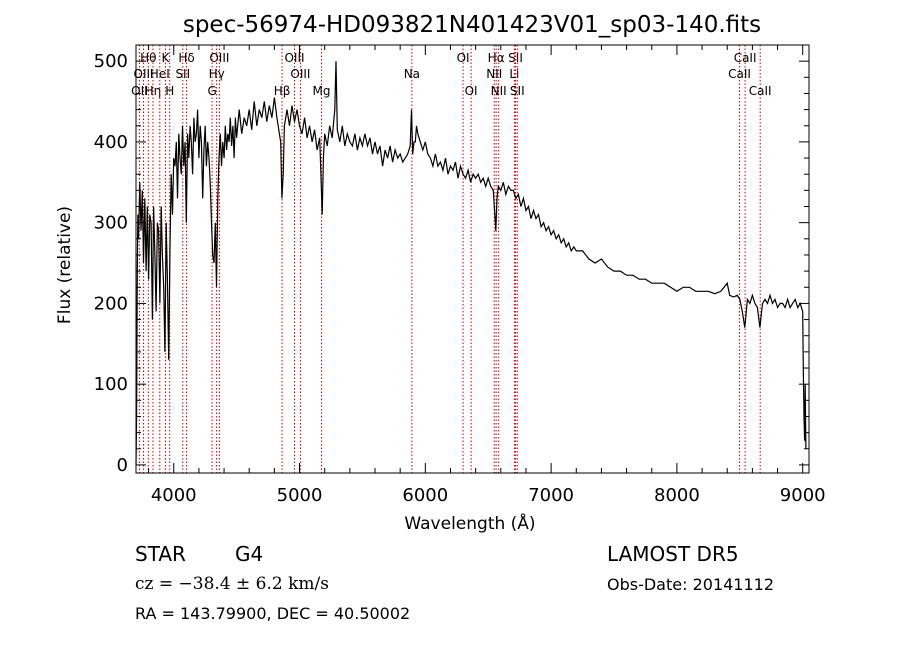 This screenshot has height=649, width=900. Describe the element at coordinates (494, 74) in the screenshot. I see `line-marker-label-20: NII` at that location.